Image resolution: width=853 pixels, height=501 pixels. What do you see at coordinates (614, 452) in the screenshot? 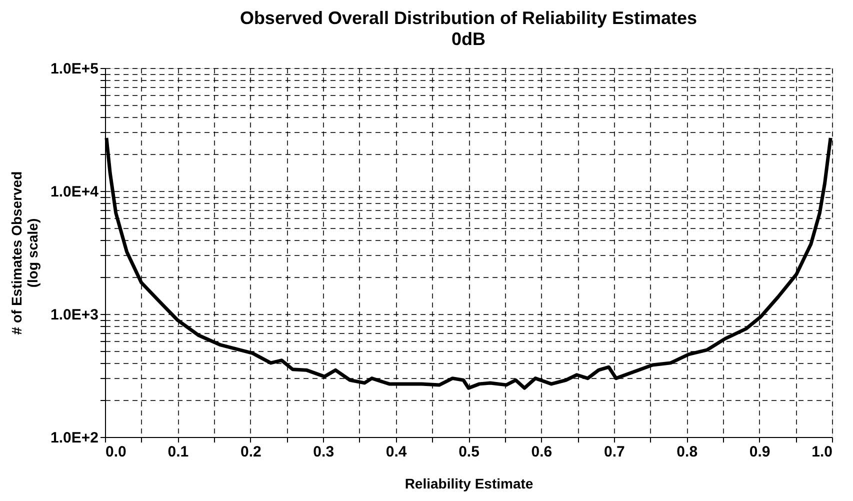
I see `x-tick-label: 0.7` at bounding box center [614, 452].